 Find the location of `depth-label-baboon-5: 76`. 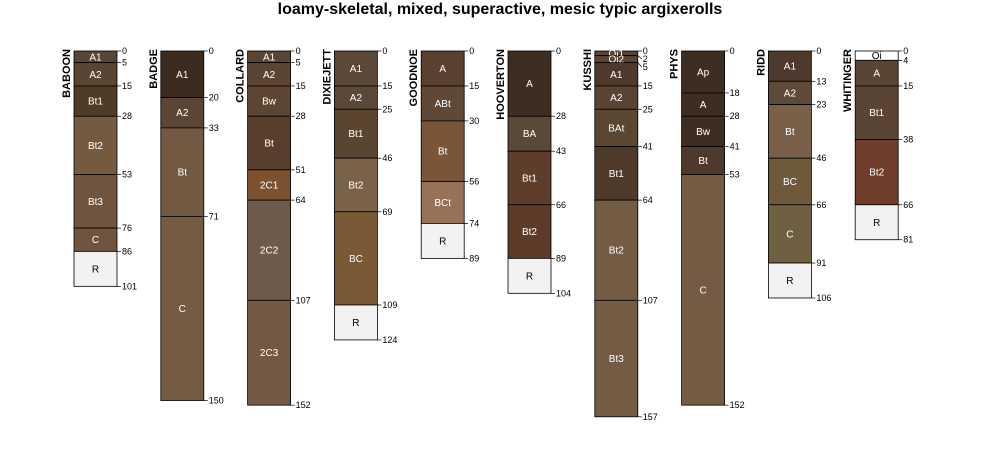

depth-label-baboon-5: 76 is located at coordinates (127, 228).